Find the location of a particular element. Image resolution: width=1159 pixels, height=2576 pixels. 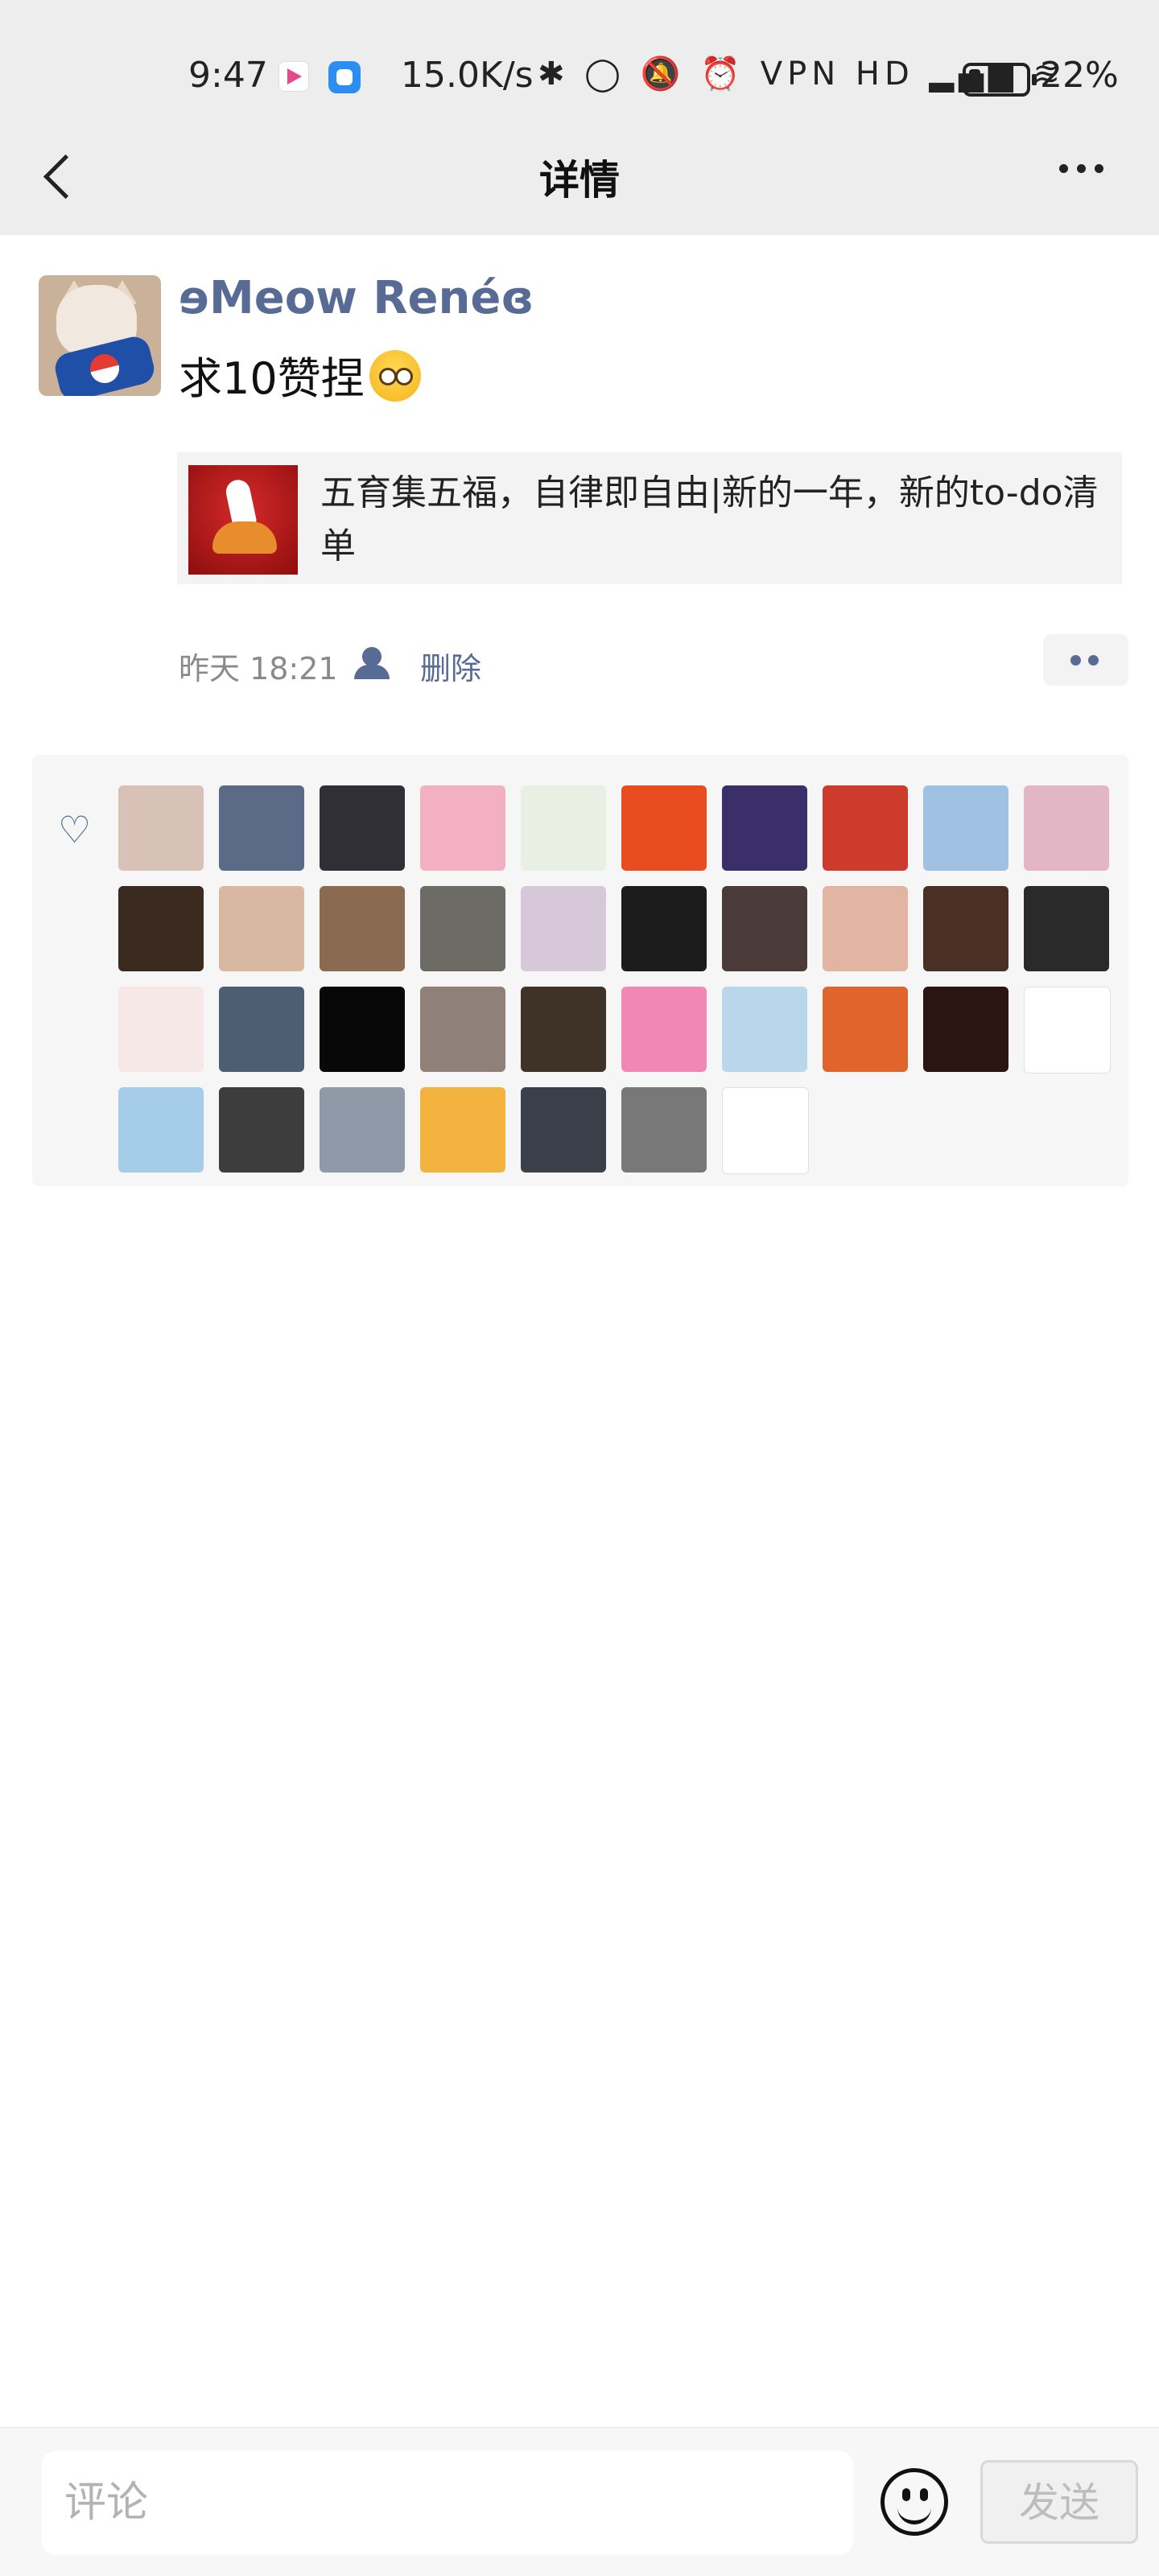

post-actions-button is located at coordinates (1085, 660).